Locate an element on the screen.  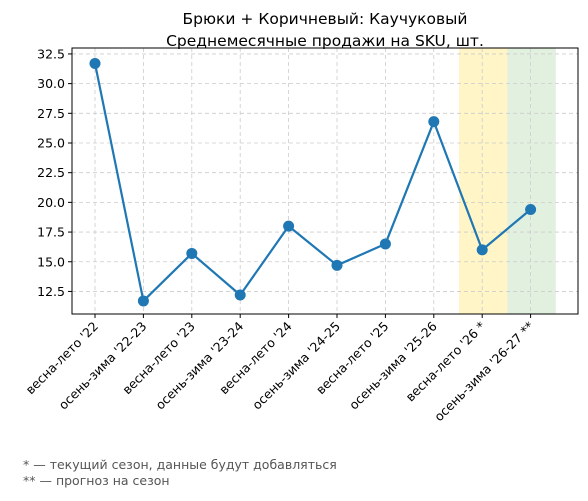
footnote-forecast: ** — прогноз на сезон is located at coordinates (96, 480).